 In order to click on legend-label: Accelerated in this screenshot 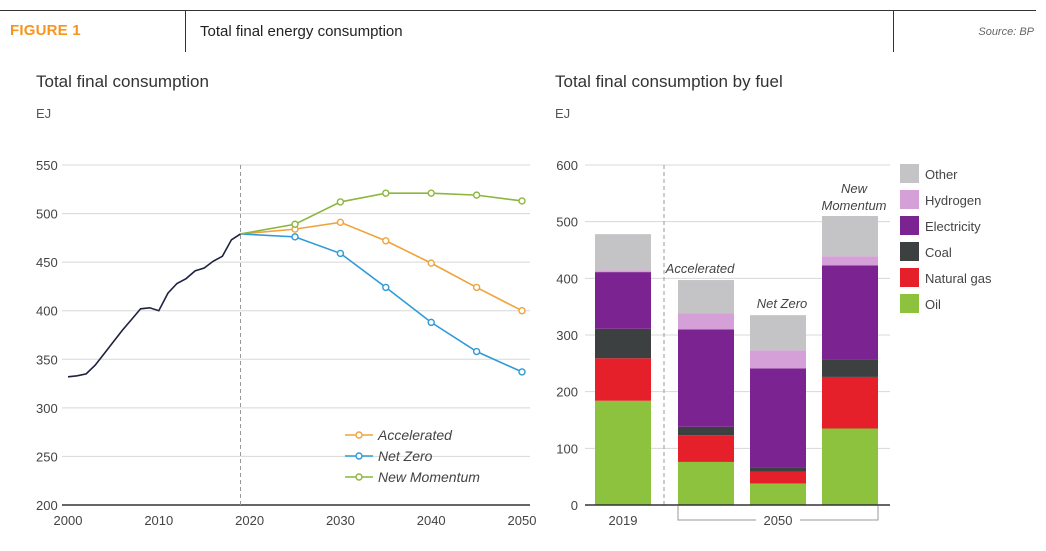, I will do `click(415, 435)`.